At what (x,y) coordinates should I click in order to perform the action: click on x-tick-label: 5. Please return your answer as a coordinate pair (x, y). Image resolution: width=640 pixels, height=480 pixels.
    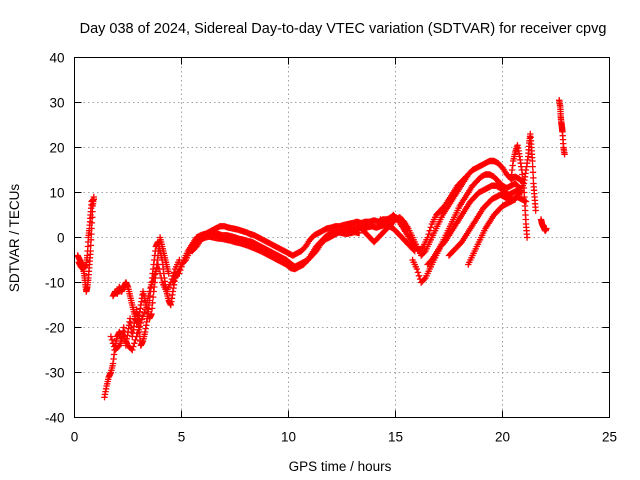
    Looking at the image, I should click on (182, 437).